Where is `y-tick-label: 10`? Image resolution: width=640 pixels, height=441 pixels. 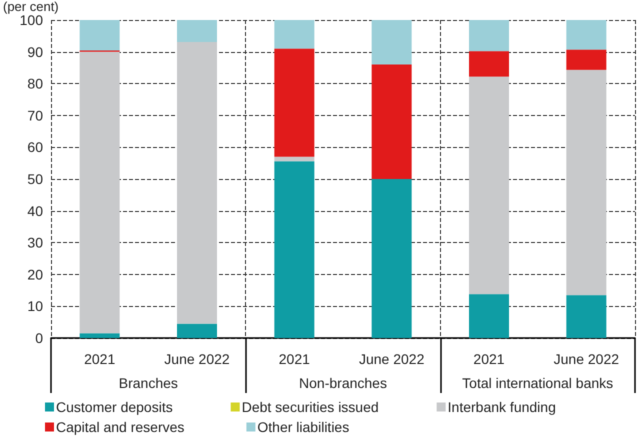
y-tick-label: 10 is located at coordinates (35, 306).